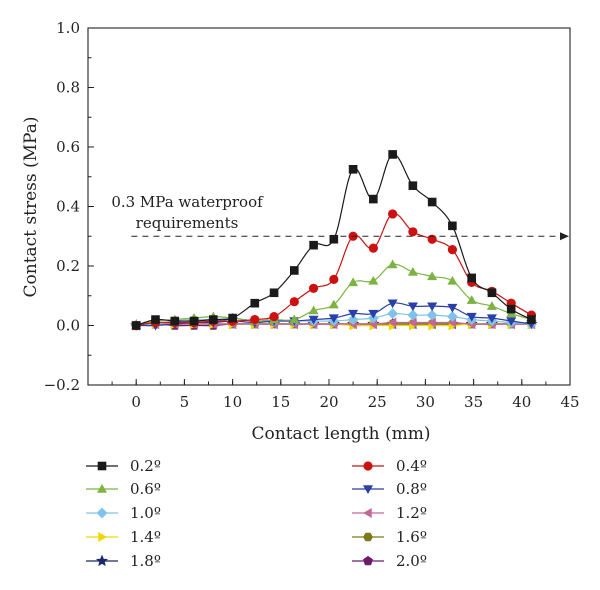 This screenshot has width=600, height=590. I want to click on legend-label: 1.2º, so click(411, 513).